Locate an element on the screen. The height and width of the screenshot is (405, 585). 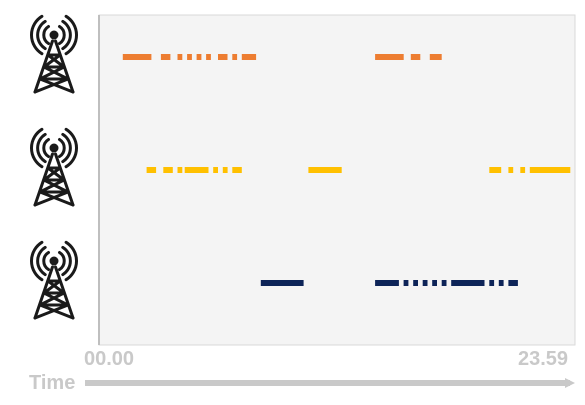
tower-icons is located at coordinates (54, 167).